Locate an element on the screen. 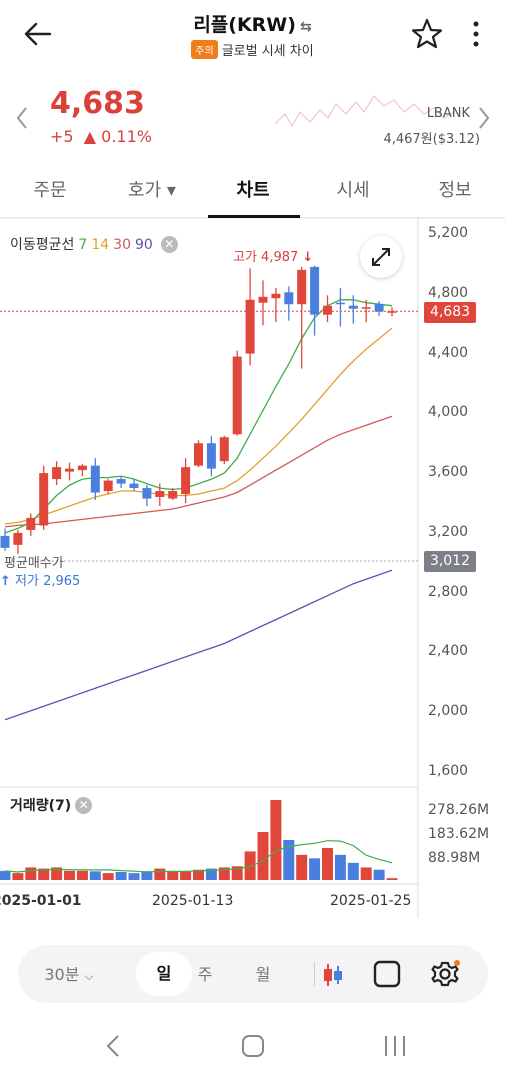 The width and height of the screenshot is (505, 1080). ma-legend: 이동평균선 7 14 30 90 ✕ is located at coordinates (96, 244).